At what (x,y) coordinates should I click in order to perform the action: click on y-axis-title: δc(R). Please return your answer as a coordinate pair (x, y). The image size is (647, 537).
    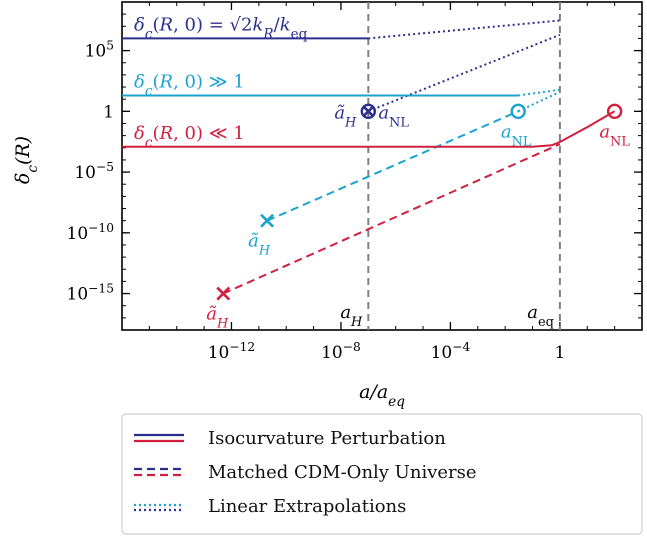
    Looking at the image, I should click on (26, 160).